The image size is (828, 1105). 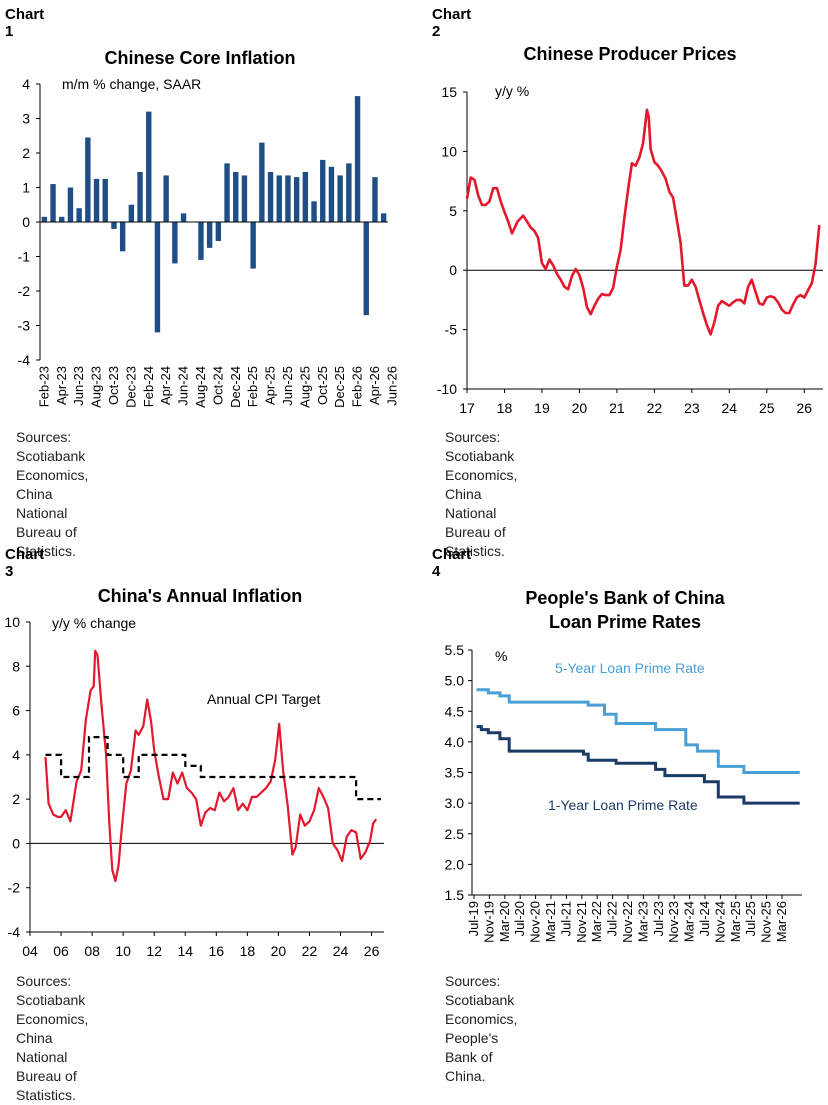 What do you see at coordinates (625, 622) in the screenshot?
I see `chart-4-title-line2: Loan Prime Rates` at bounding box center [625, 622].